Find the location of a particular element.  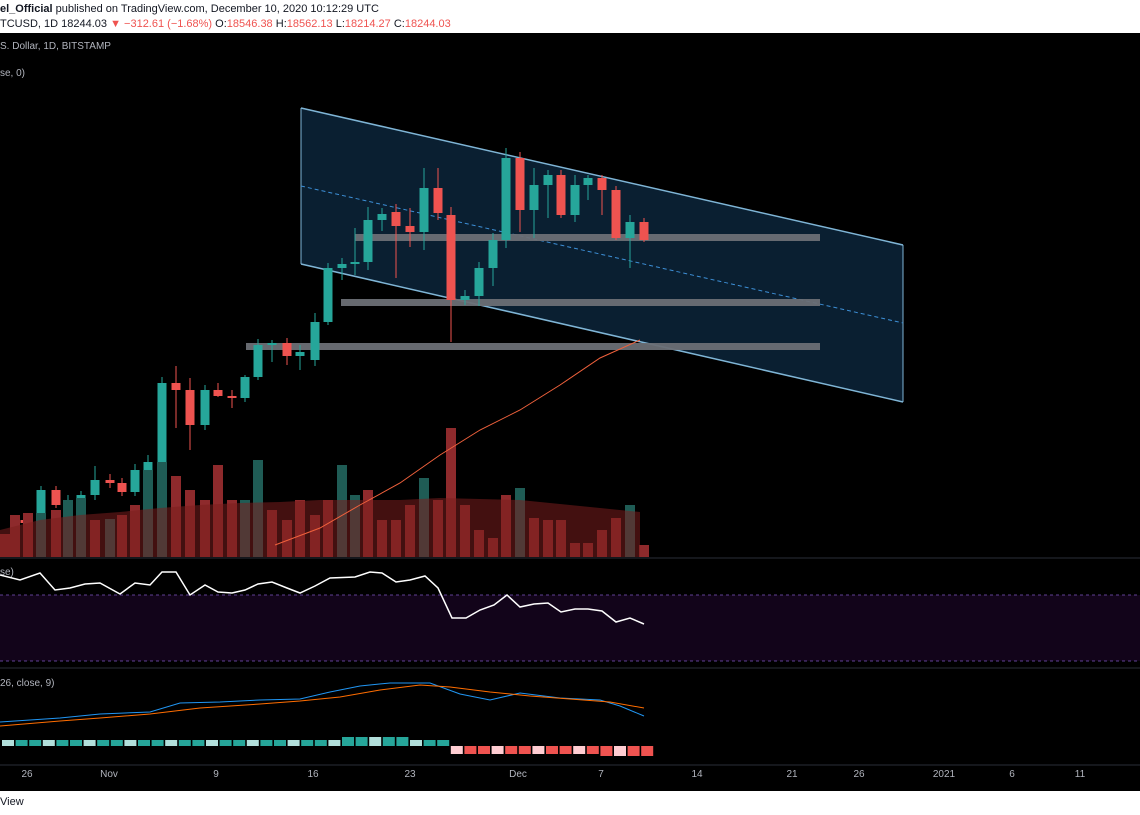

macd-legend: 26, close, 9) is located at coordinates (27, 683).